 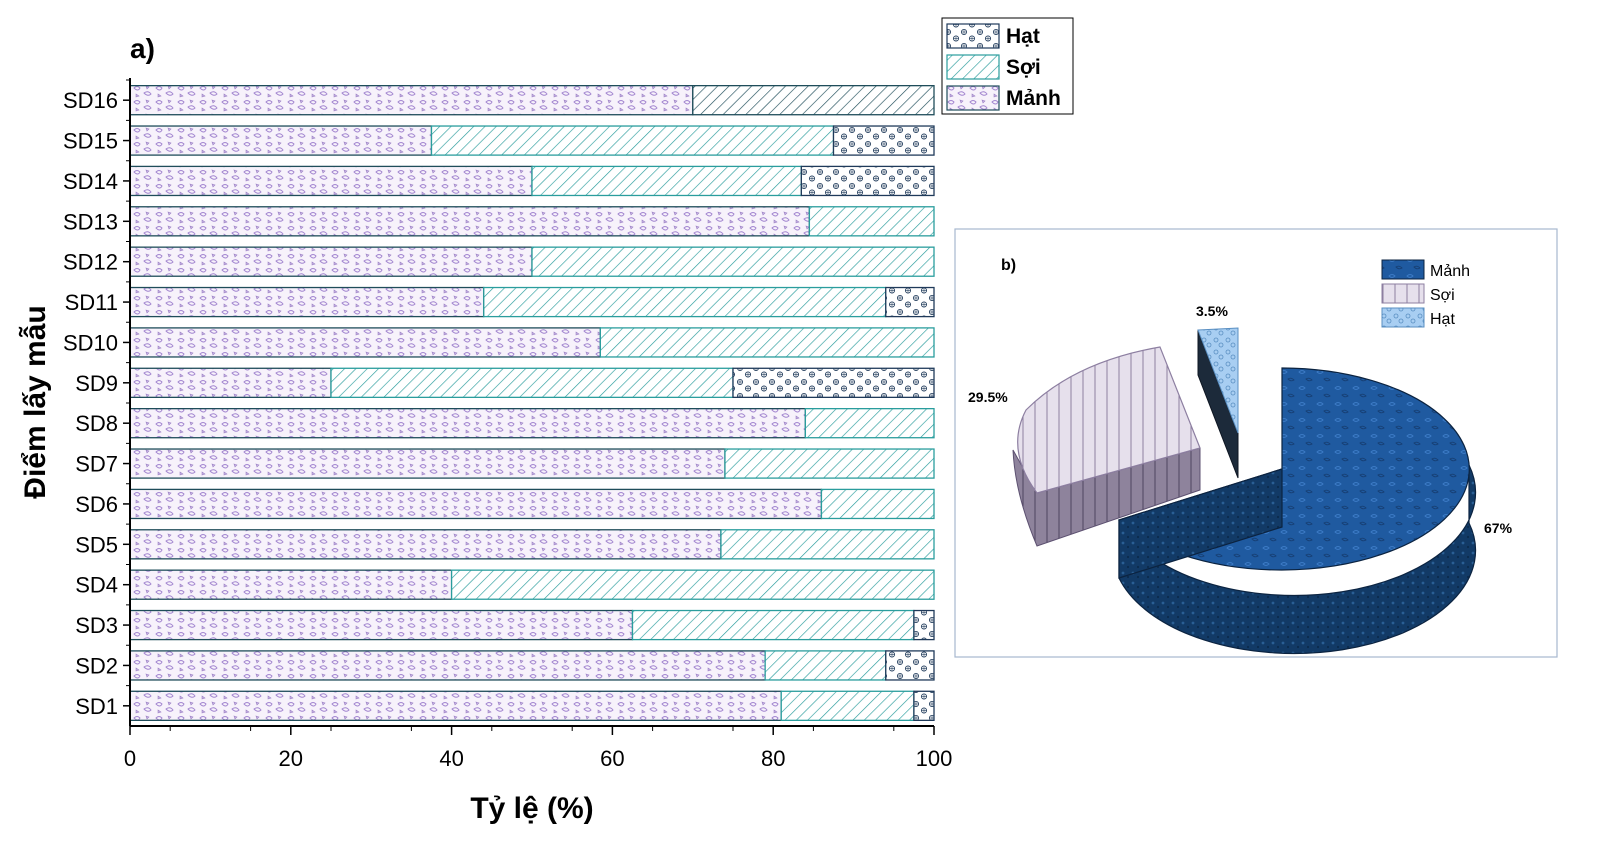 I want to click on legend-b-label-soi: Sợi, so click(x=1442, y=295).